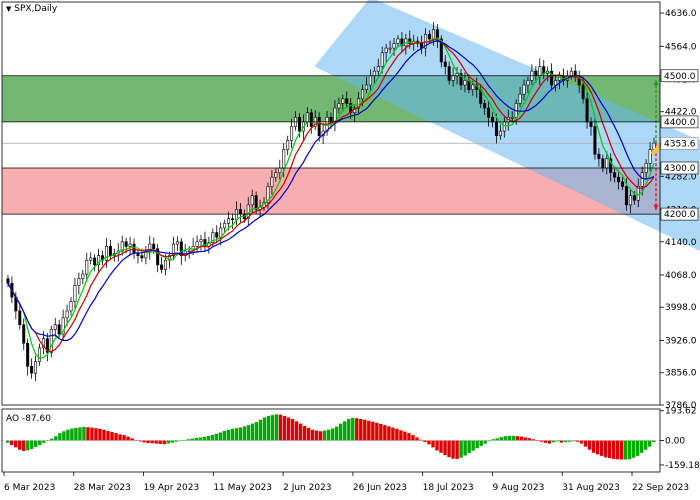 This screenshot has width=700, height=500. I want to click on x-tick-label: 31 Aug 2023, so click(591, 488).